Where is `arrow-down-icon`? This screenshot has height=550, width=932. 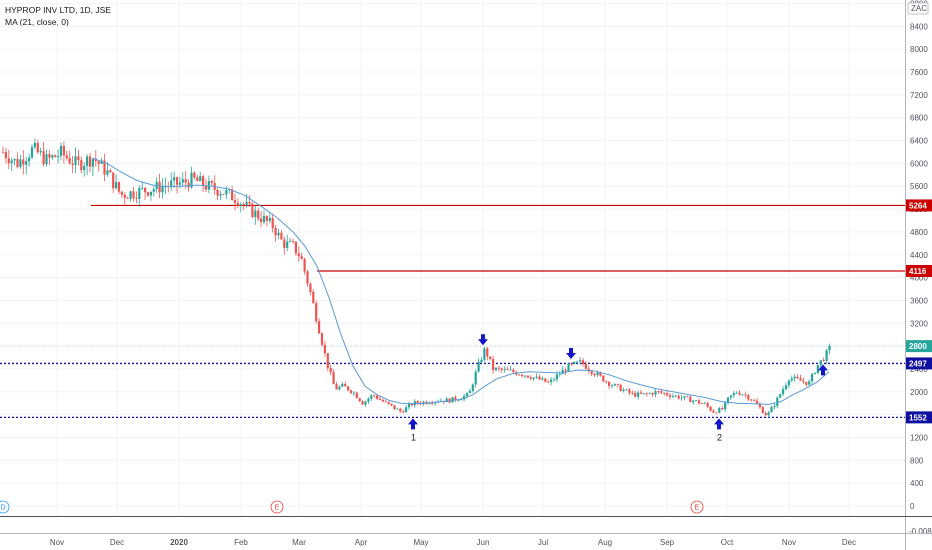 arrow-down-icon is located at coordinates (483, 340).